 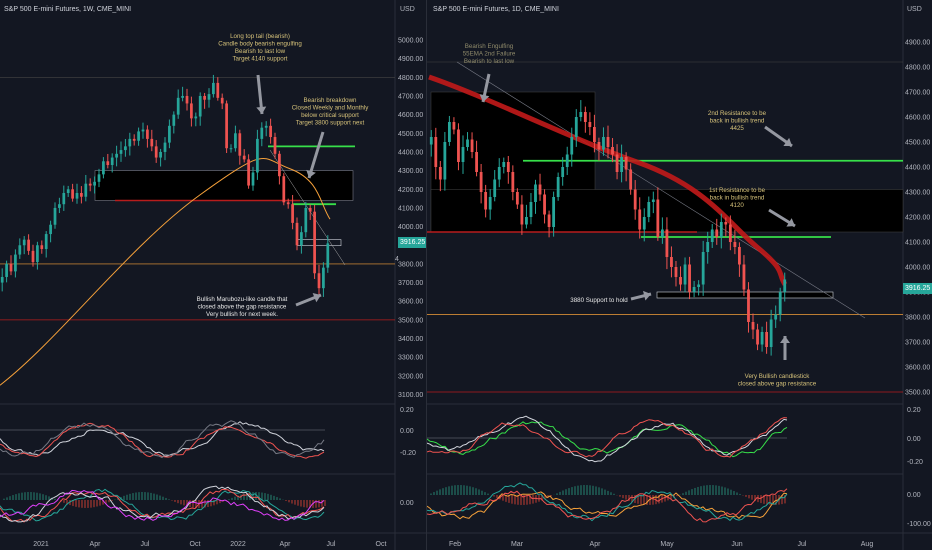 I want to click on daily-annotation-bottom-line: Very Bullish candlestick, so click(x=778, y=376).